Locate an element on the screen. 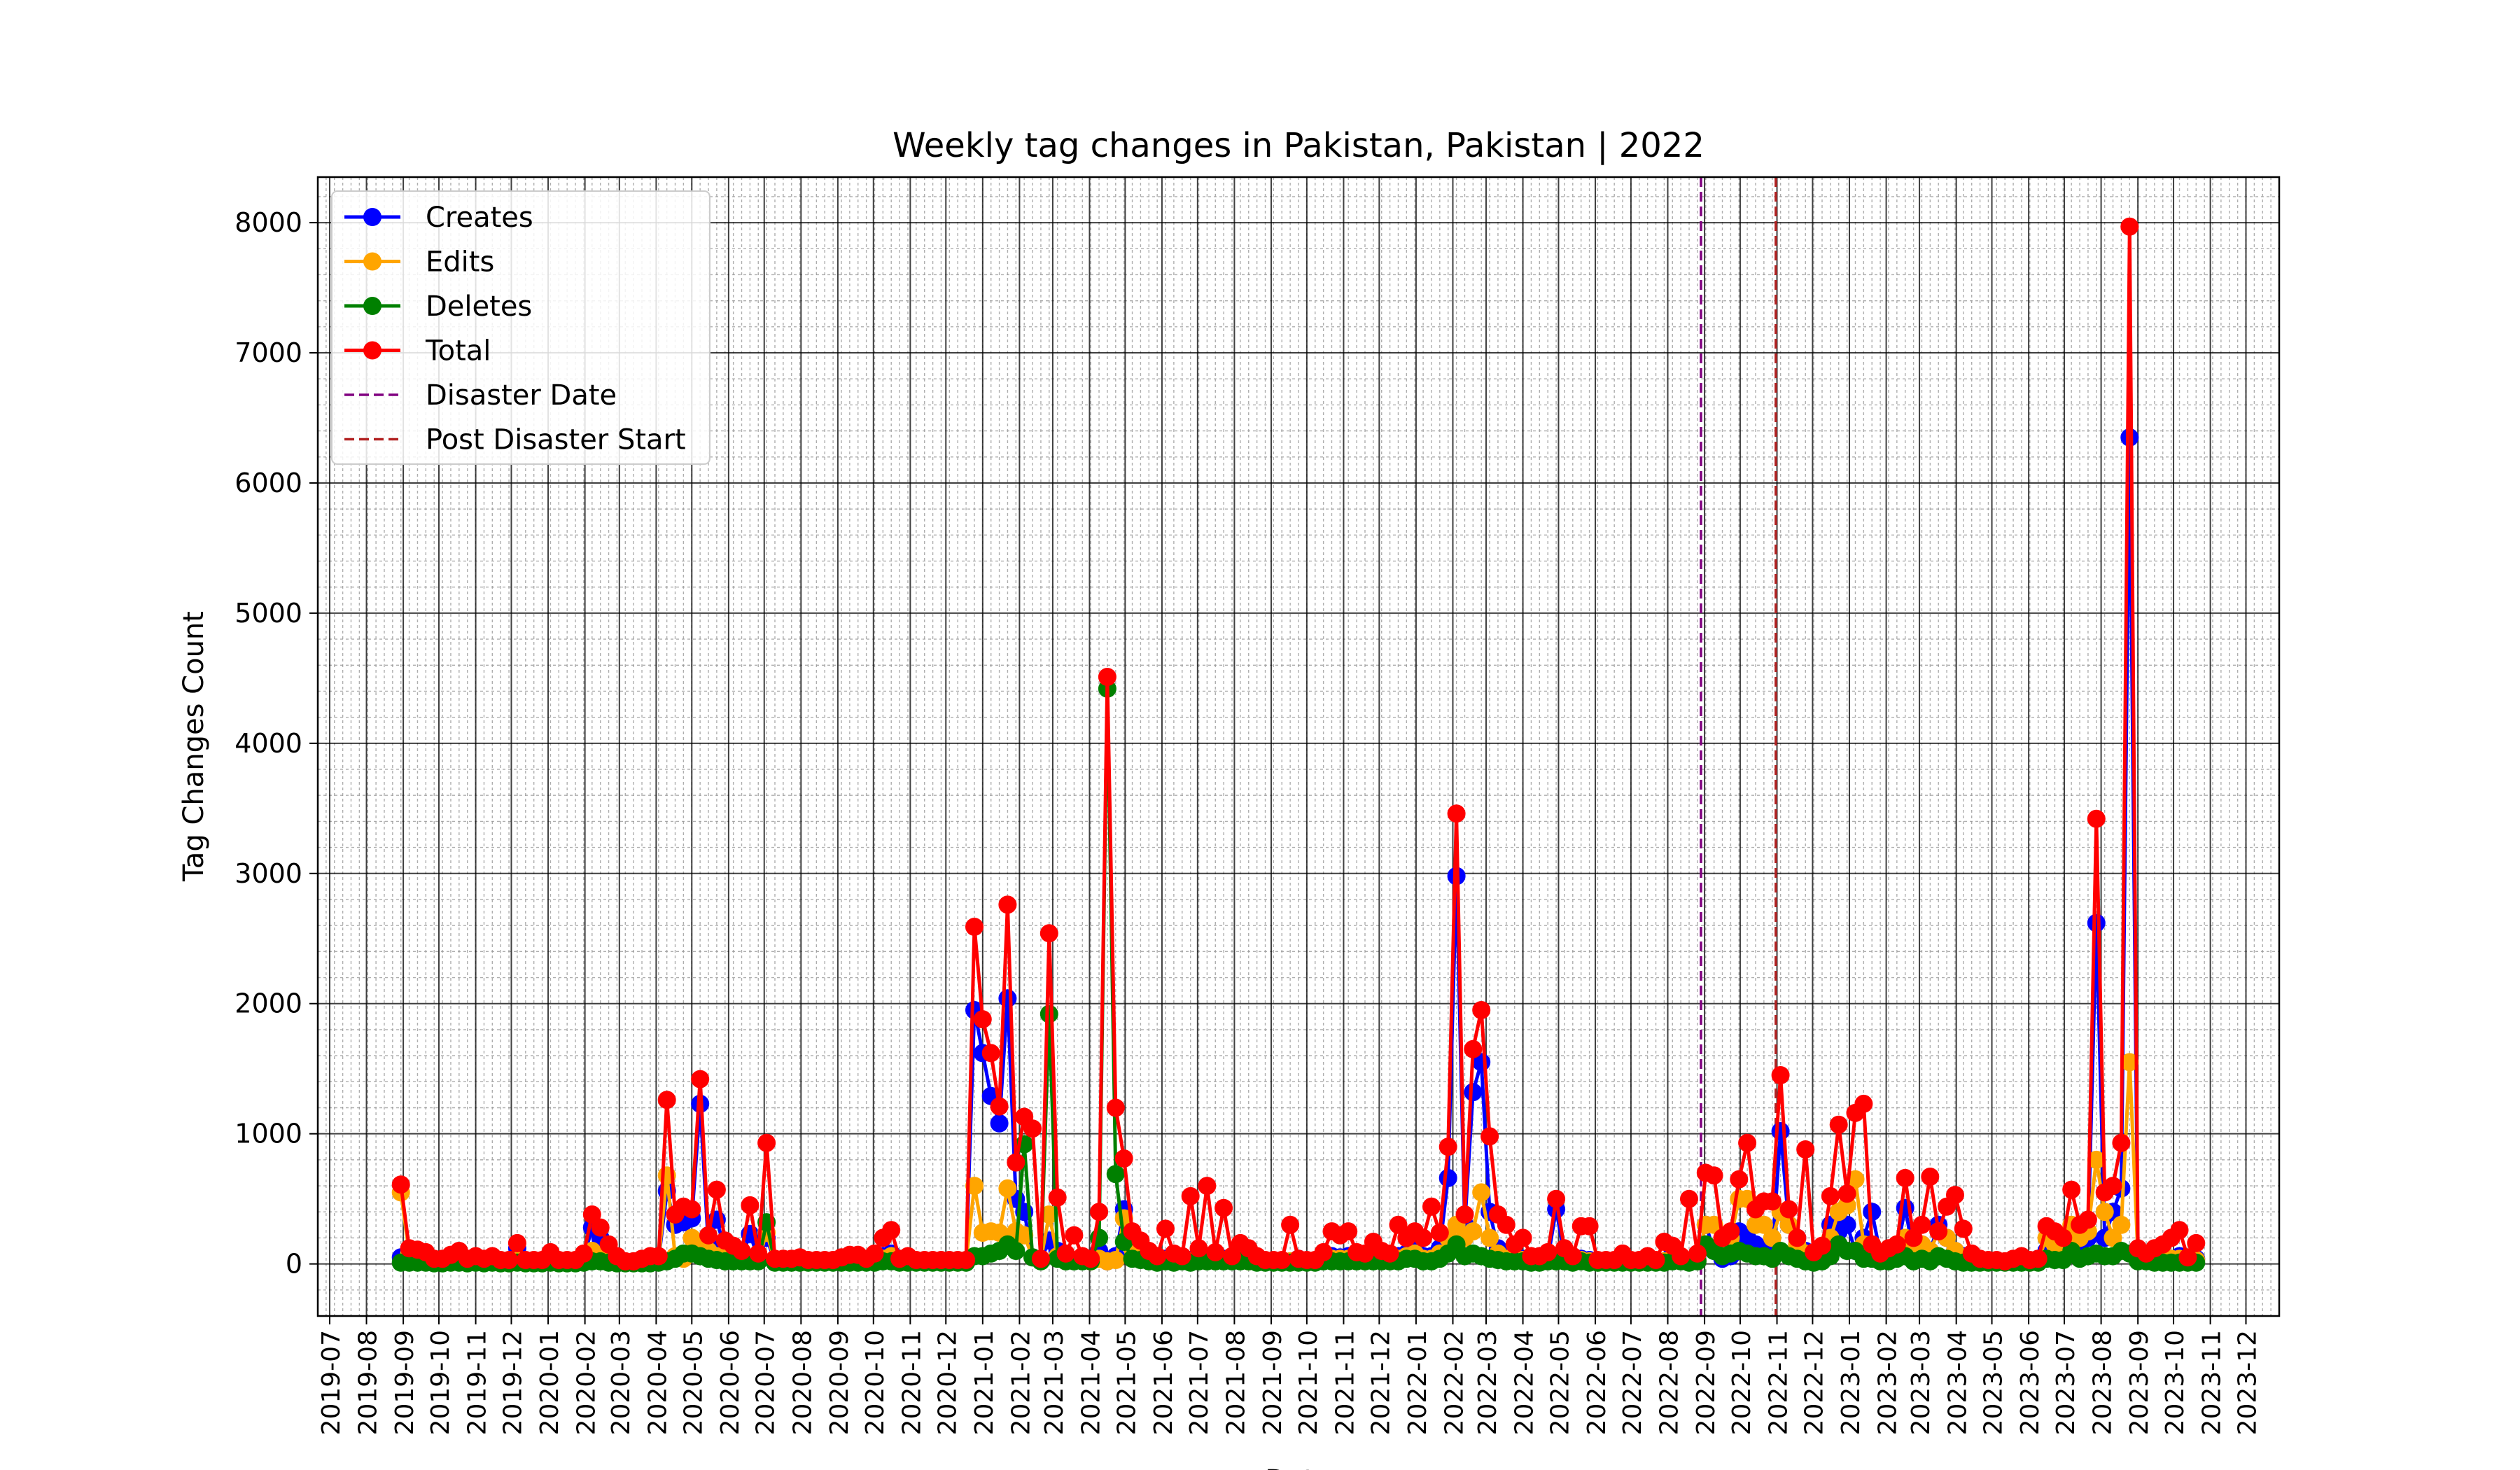  x-tick-label: 2022-02 is located at coordinates (1454, 1382).